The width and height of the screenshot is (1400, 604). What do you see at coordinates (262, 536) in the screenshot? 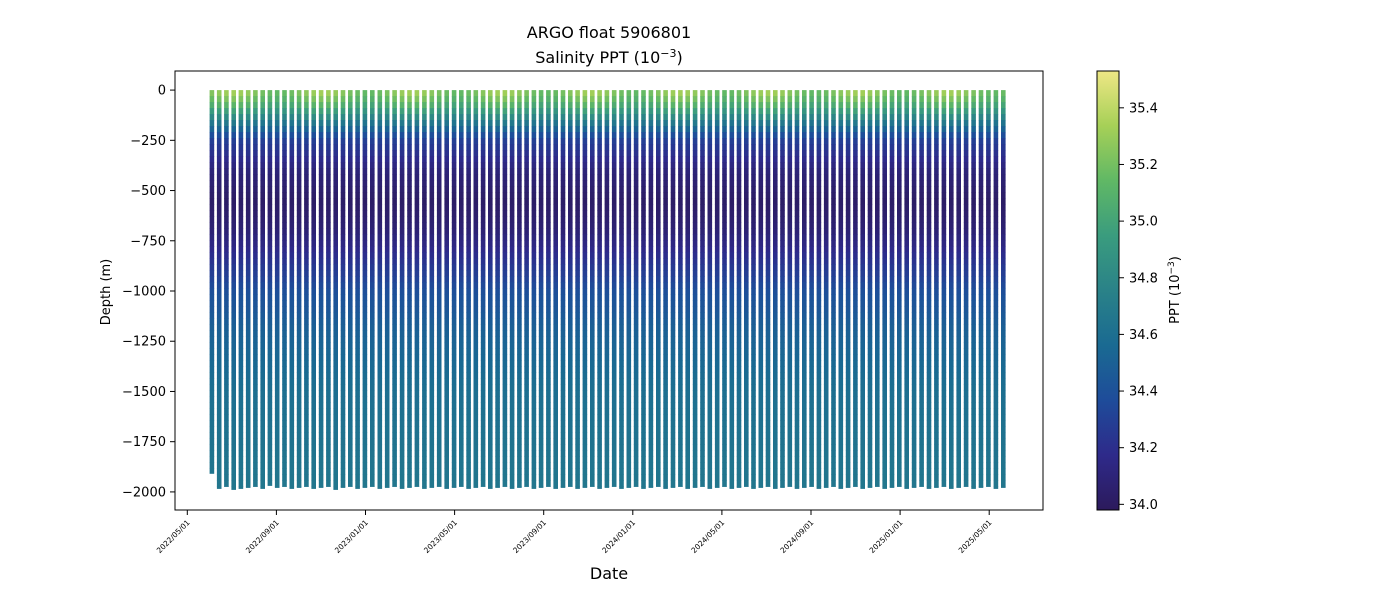
I see `x-tick-label: 2022/09/01` at bounding box center [262, 536].